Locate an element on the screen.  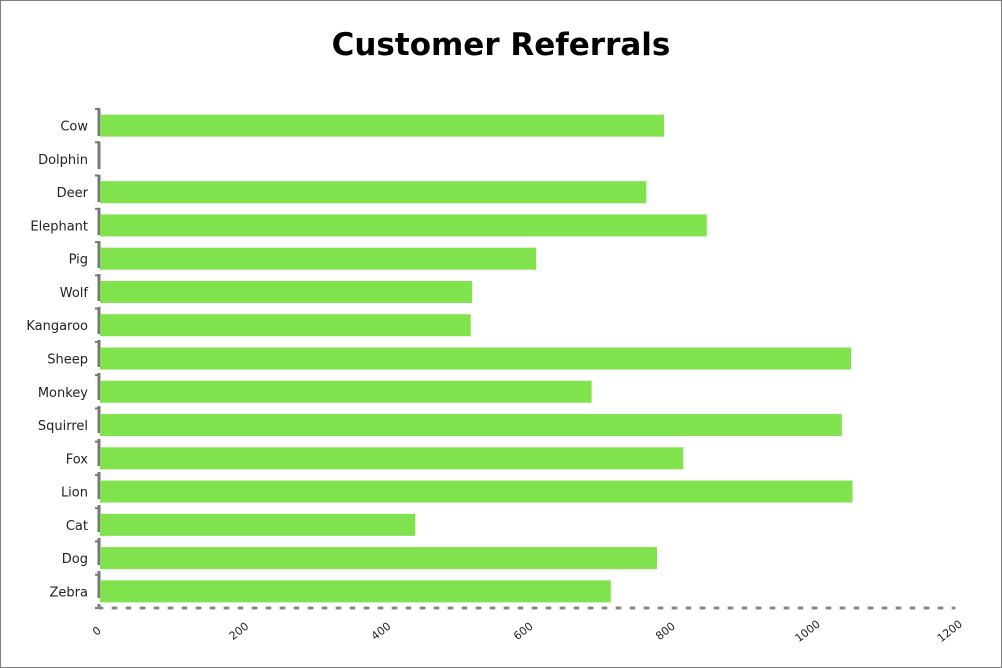
bar-squirrel is located at coordinates (471, 425).